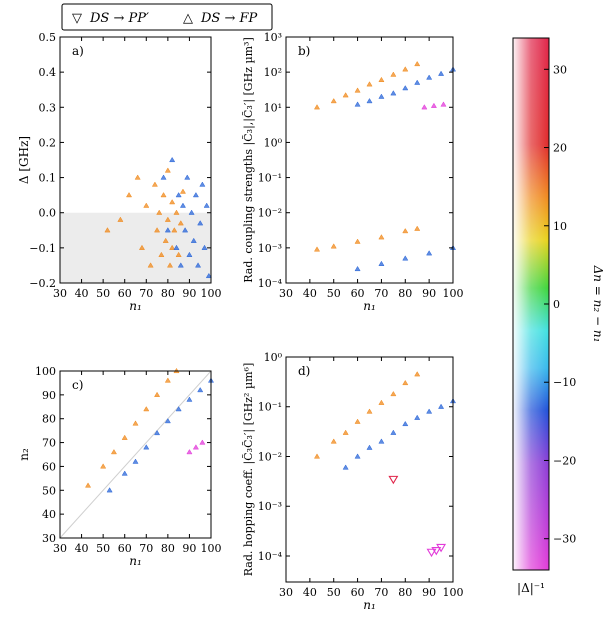 The width and height of the screenshot is (609, 617). Describe the element at coordinates (560, 148) in the screenshot. I see `colorbar-tick-label: 20` at that location.